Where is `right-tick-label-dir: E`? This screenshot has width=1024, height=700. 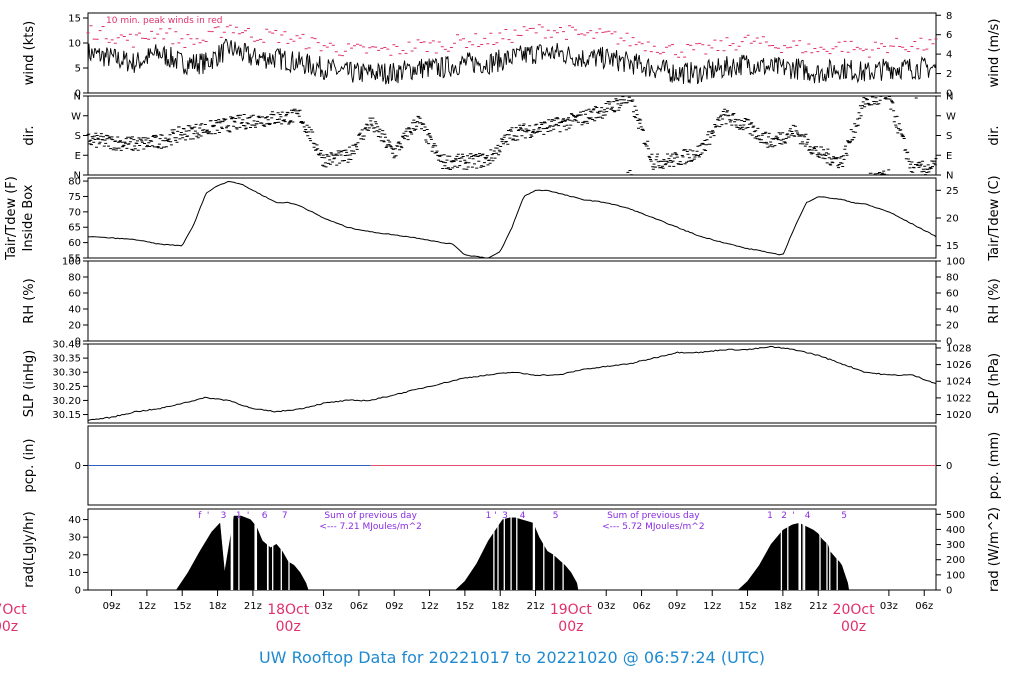
right-tick-label-dir: E is located at coordinates (949, 156).